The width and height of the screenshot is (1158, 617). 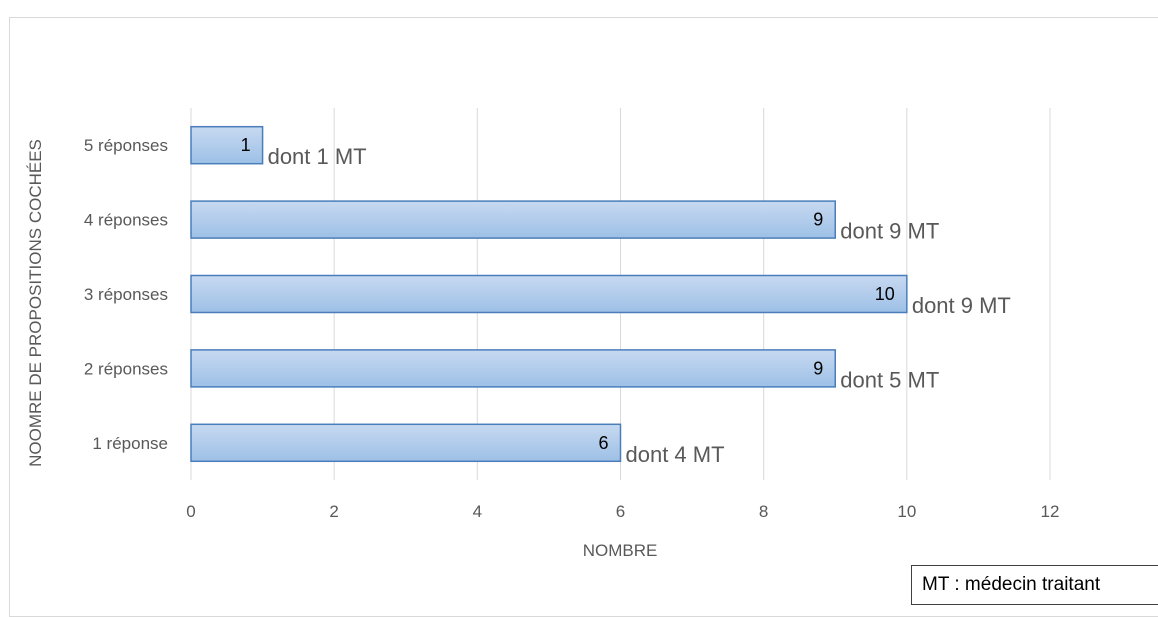 What do you see at coordinates (477, 511) in the screenshot?
I see `x-tick-label: 4` at bounding box center [477, 511].